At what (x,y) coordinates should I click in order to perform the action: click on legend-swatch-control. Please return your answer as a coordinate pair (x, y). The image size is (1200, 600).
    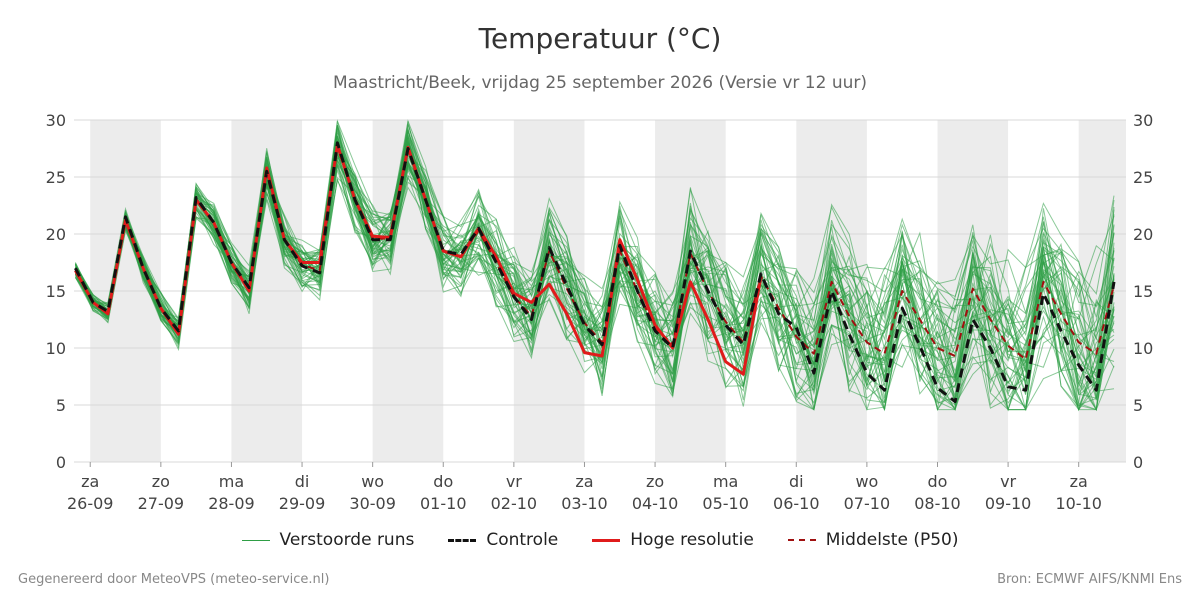
    Looking at the image, I should click on (462, 540).